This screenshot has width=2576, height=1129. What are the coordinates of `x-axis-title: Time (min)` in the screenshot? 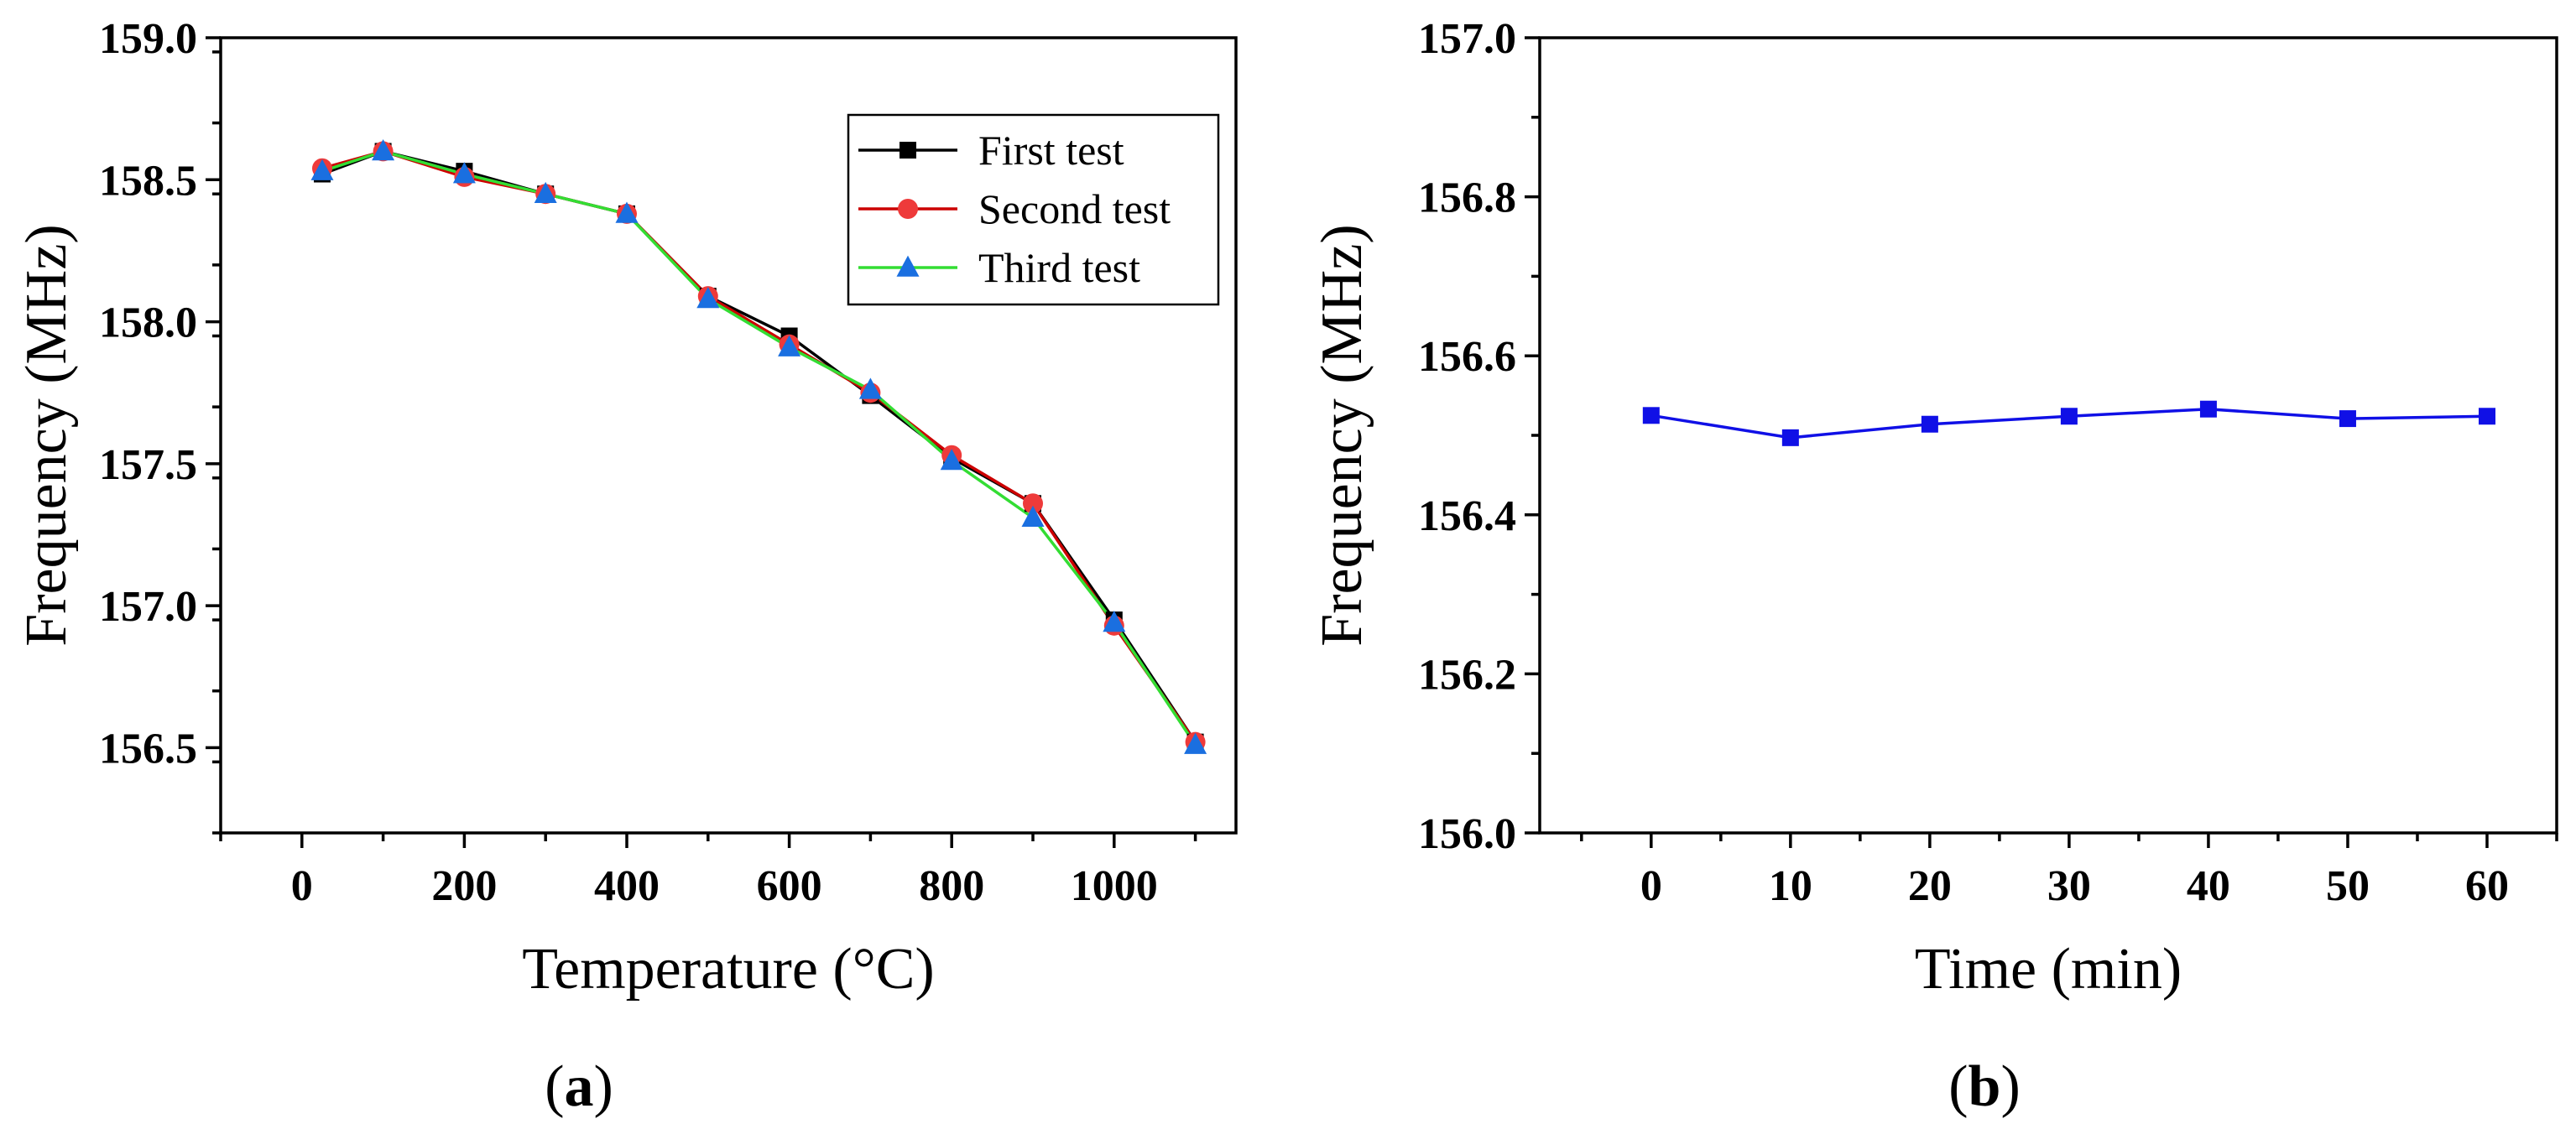 It's located at (2048, 970).